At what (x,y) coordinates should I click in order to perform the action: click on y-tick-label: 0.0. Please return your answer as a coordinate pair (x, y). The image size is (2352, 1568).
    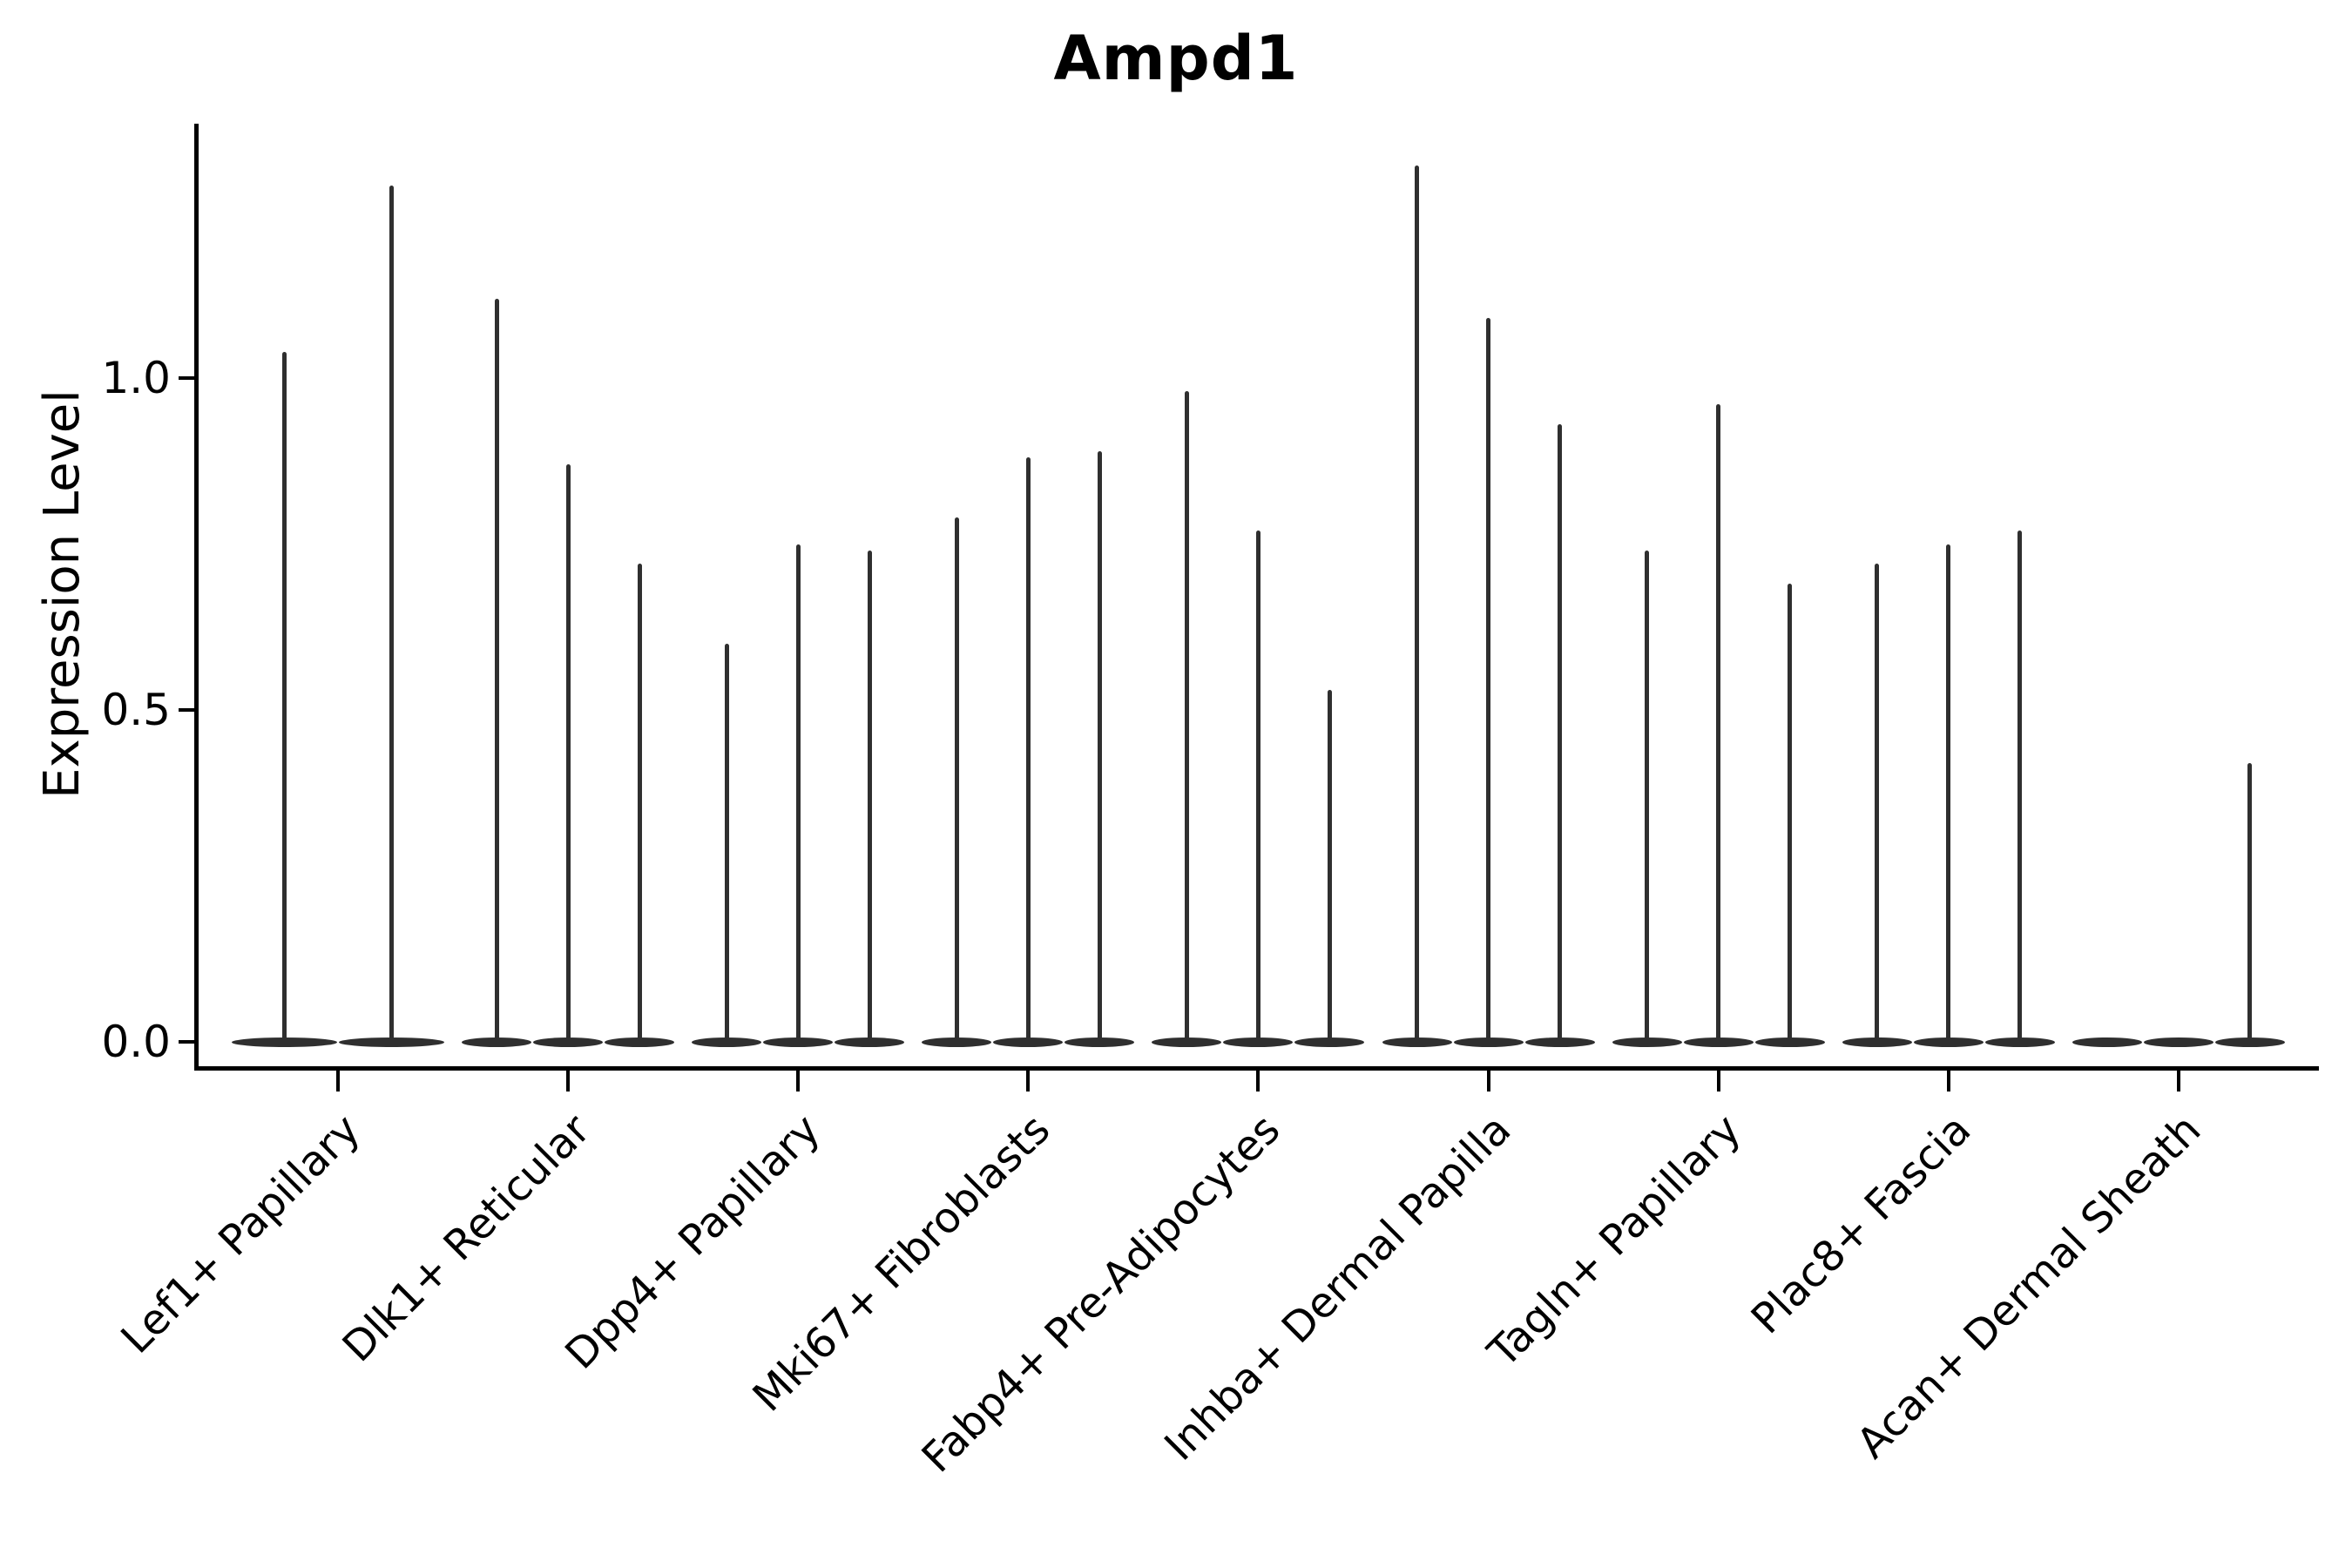
    Looking at the image, I should click on (136, 1042).